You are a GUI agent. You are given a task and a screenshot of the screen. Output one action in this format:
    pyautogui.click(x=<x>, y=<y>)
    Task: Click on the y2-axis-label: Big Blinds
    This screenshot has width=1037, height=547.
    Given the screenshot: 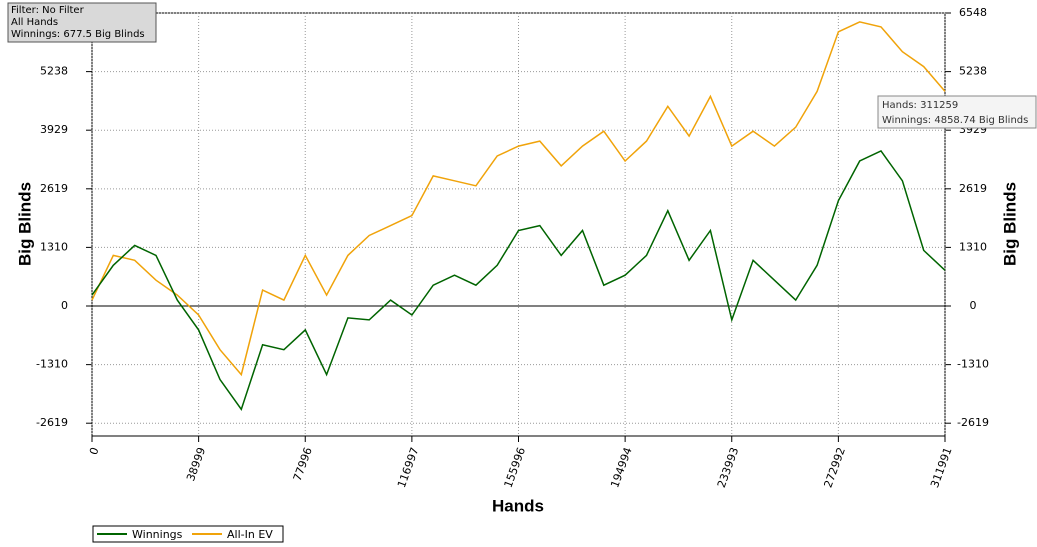 What is the action you would take?
    pyautogui.click(x=1009, y=224)
    